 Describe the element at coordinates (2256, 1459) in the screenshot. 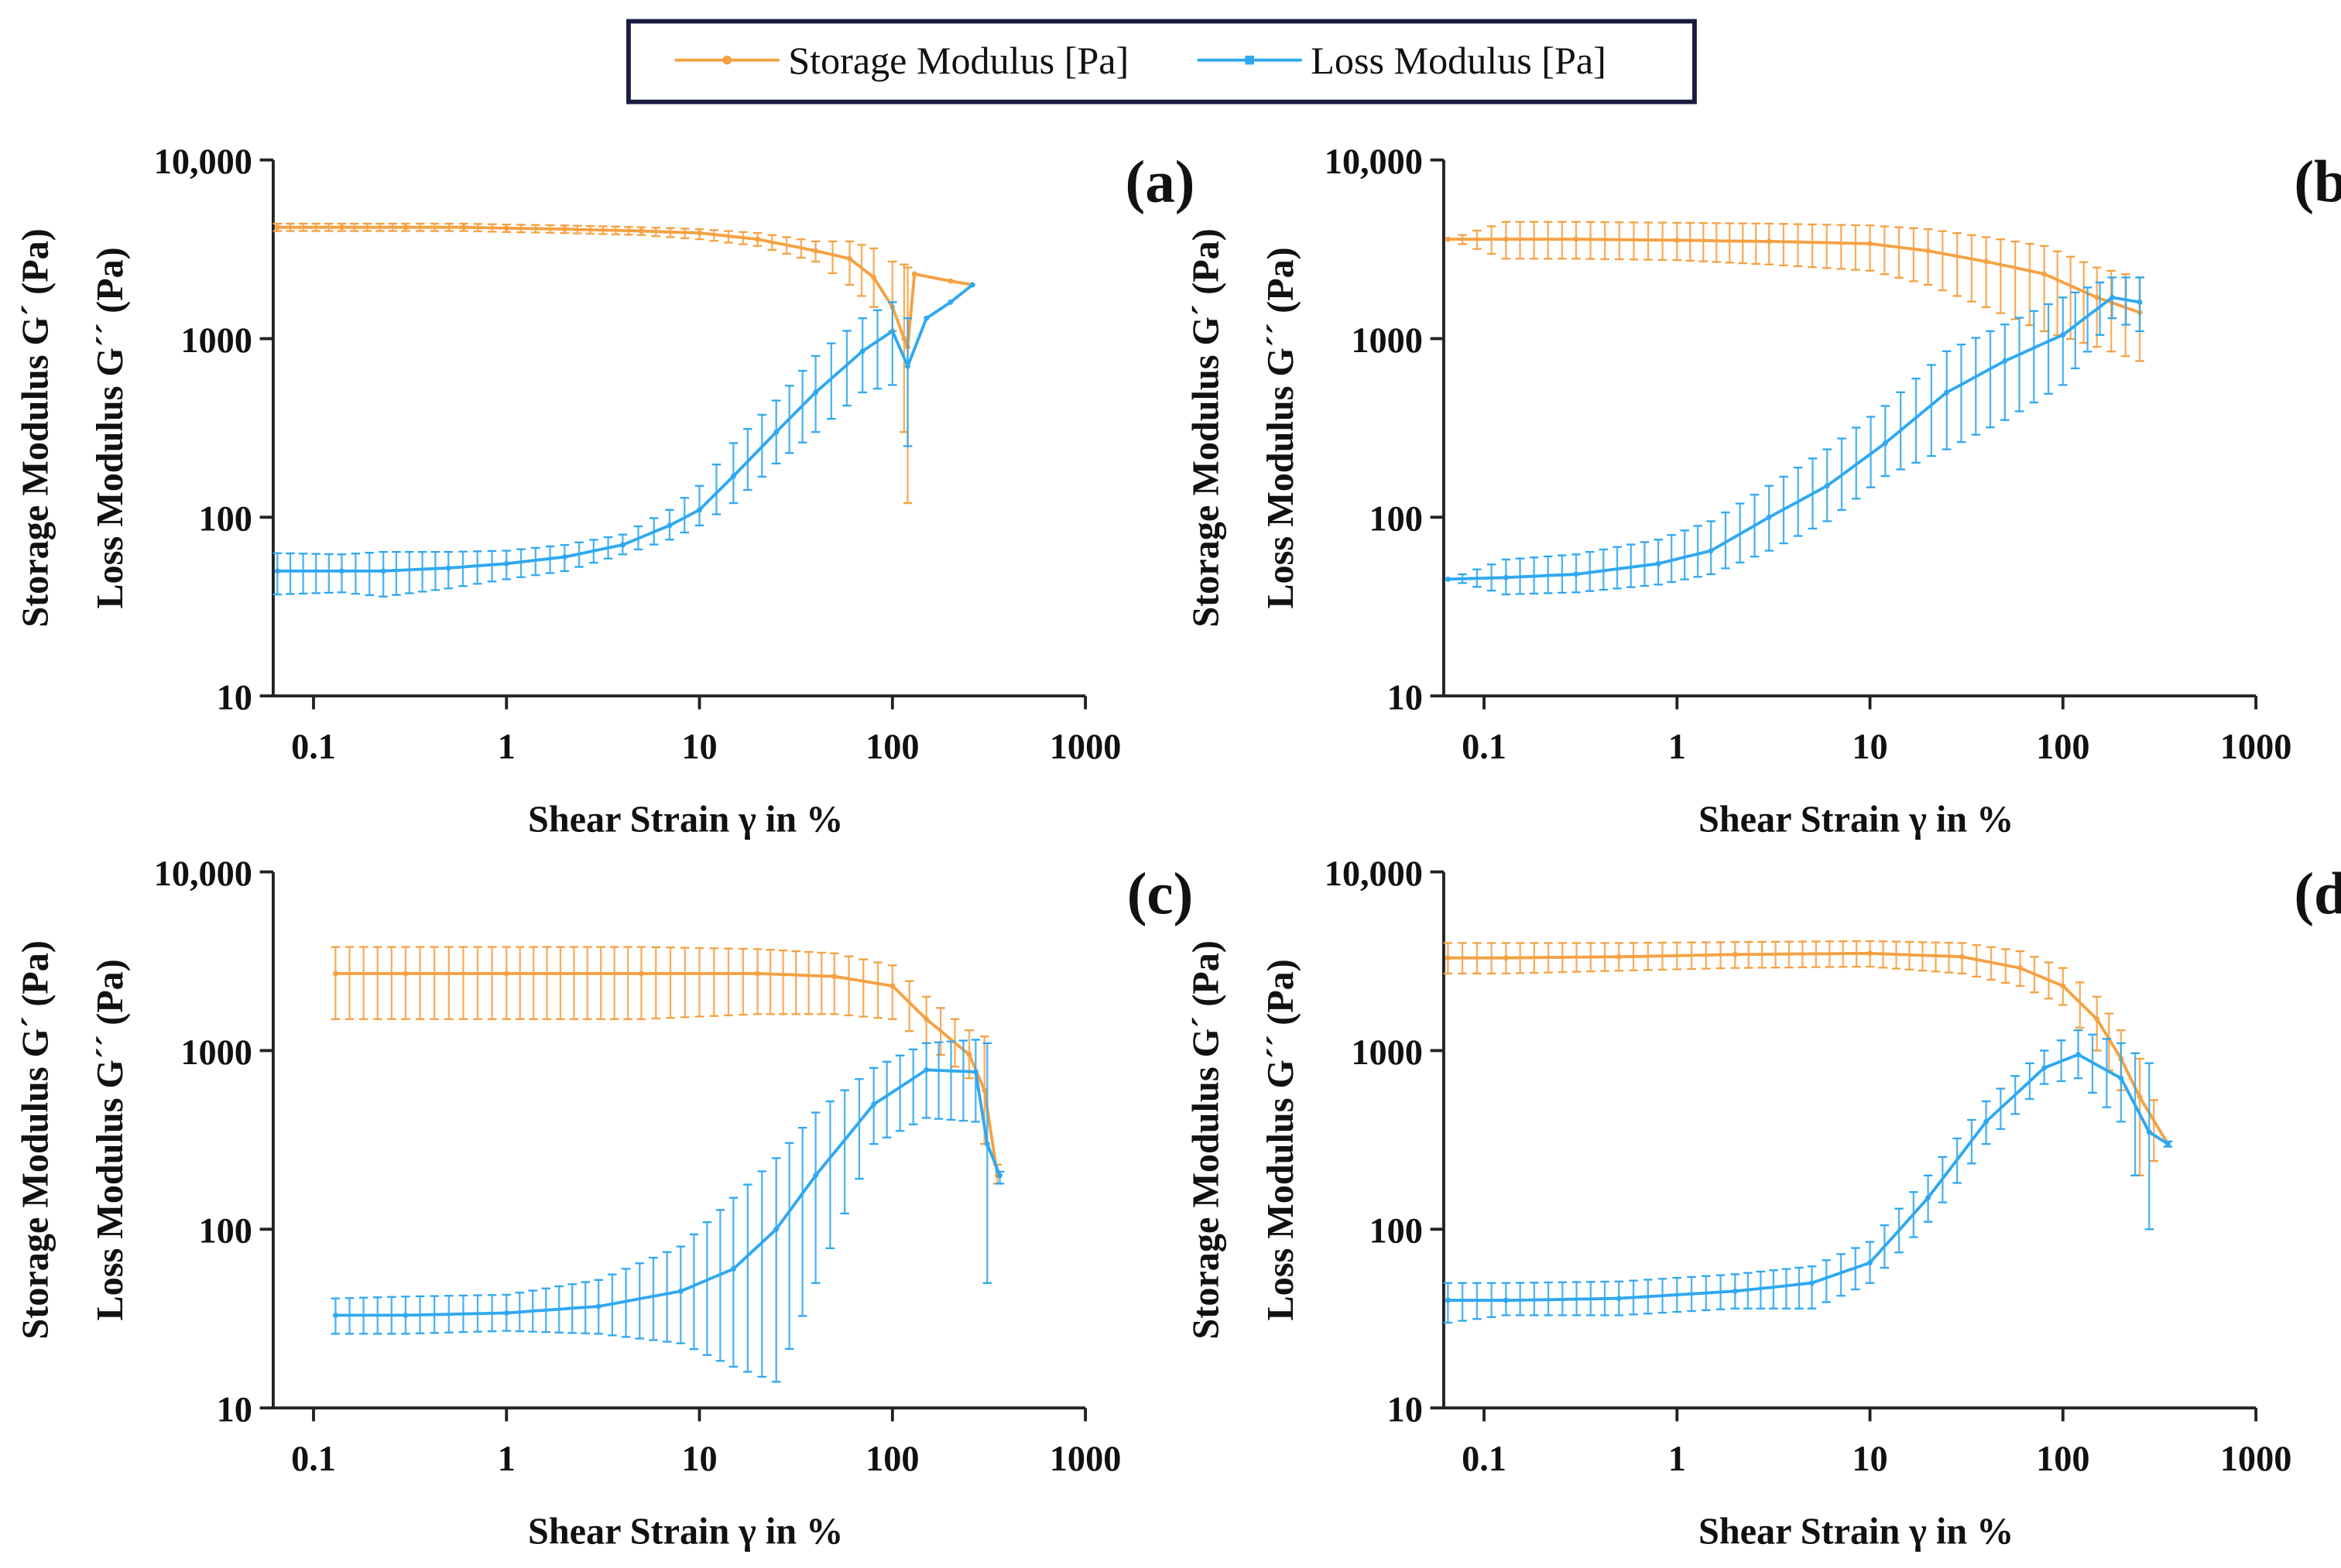

I see `x-tick-label: 1000` at that location.